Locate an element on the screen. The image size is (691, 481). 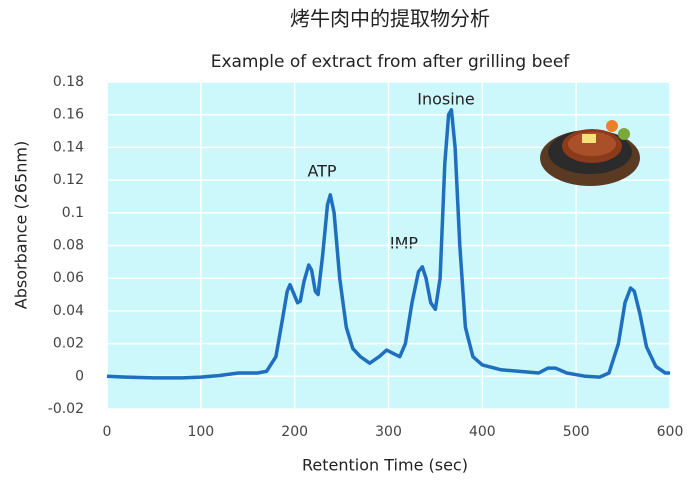
y-tick-label: 0.18 is located at coordinates (68, 82).